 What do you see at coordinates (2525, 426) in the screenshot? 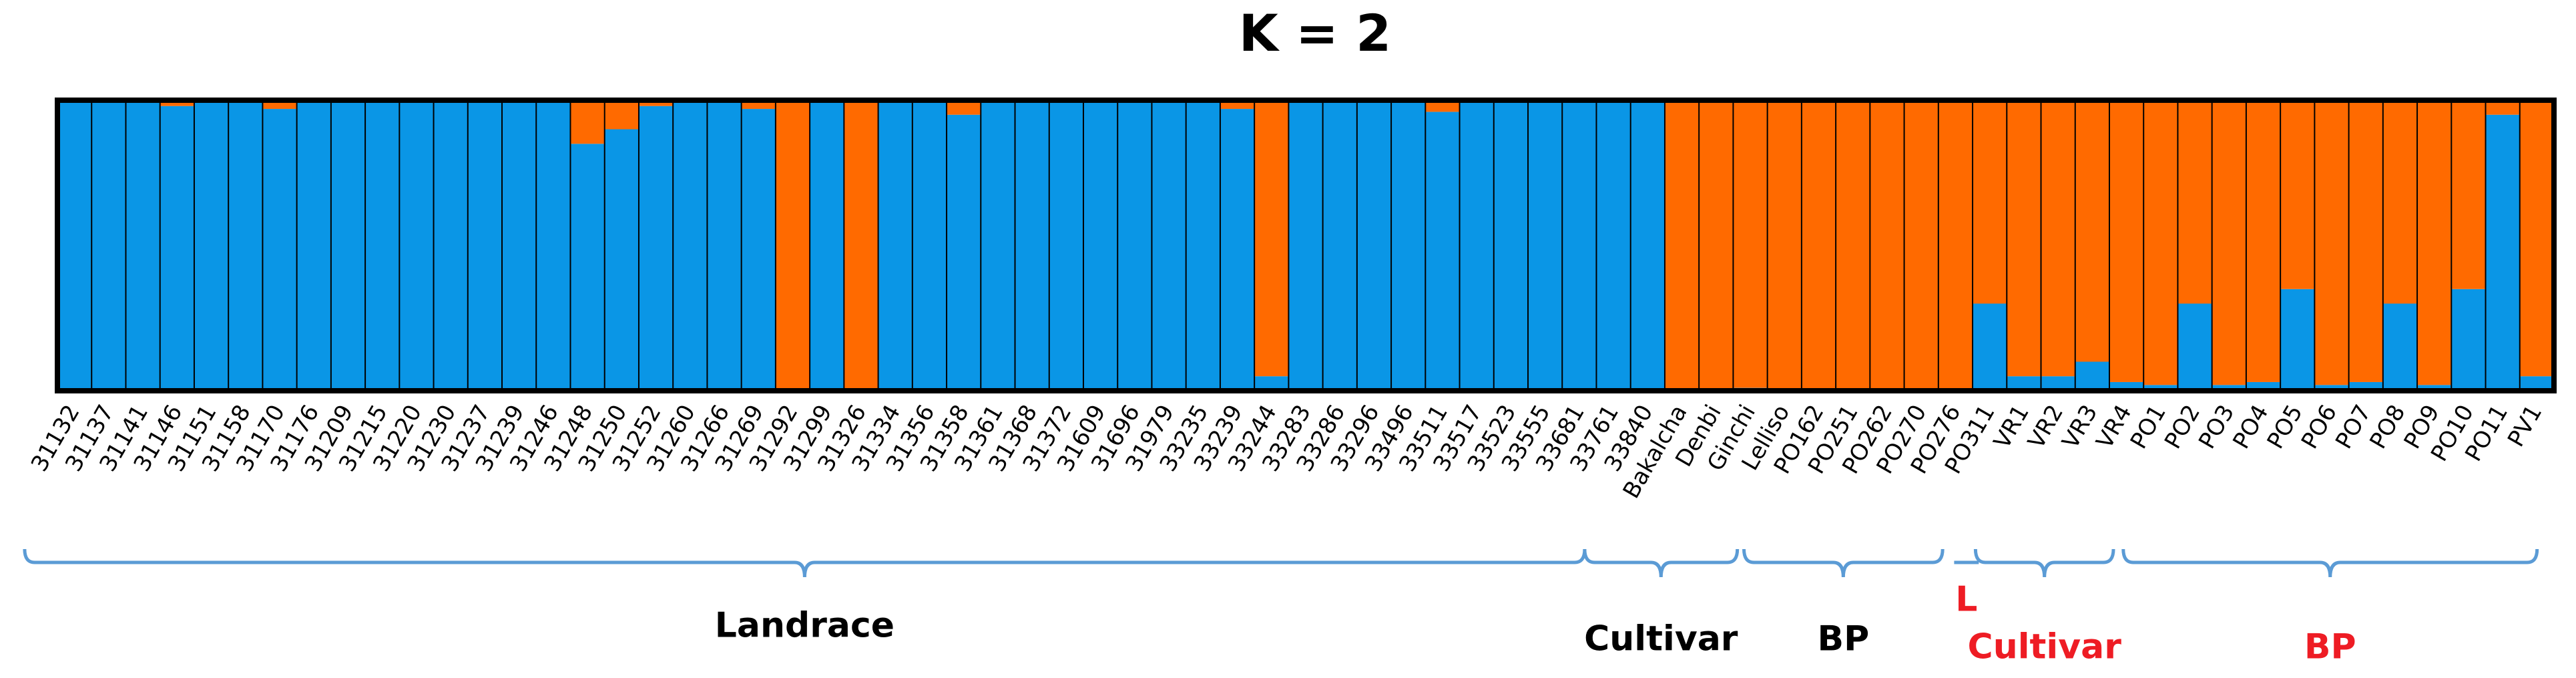
I see `x-tick-label: PV1` at bounding box center [2525, 426].